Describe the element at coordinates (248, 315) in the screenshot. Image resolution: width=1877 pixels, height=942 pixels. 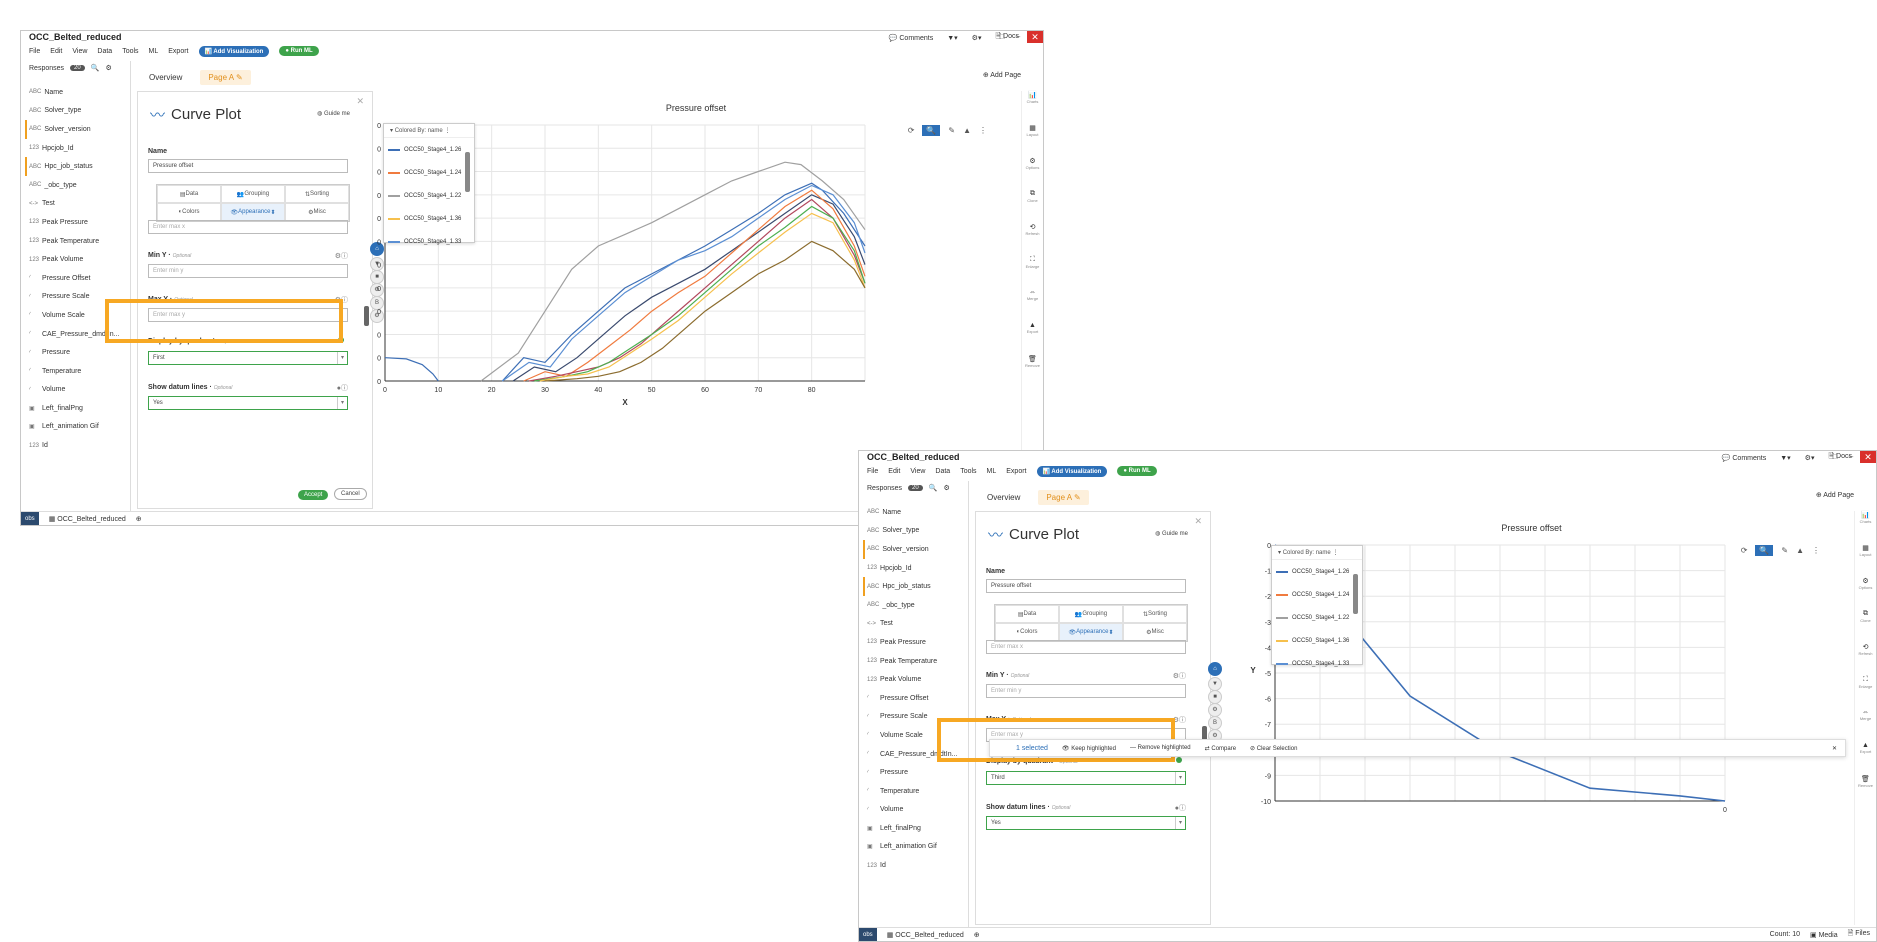
I see `max-y-input: Enter max y` at that location.